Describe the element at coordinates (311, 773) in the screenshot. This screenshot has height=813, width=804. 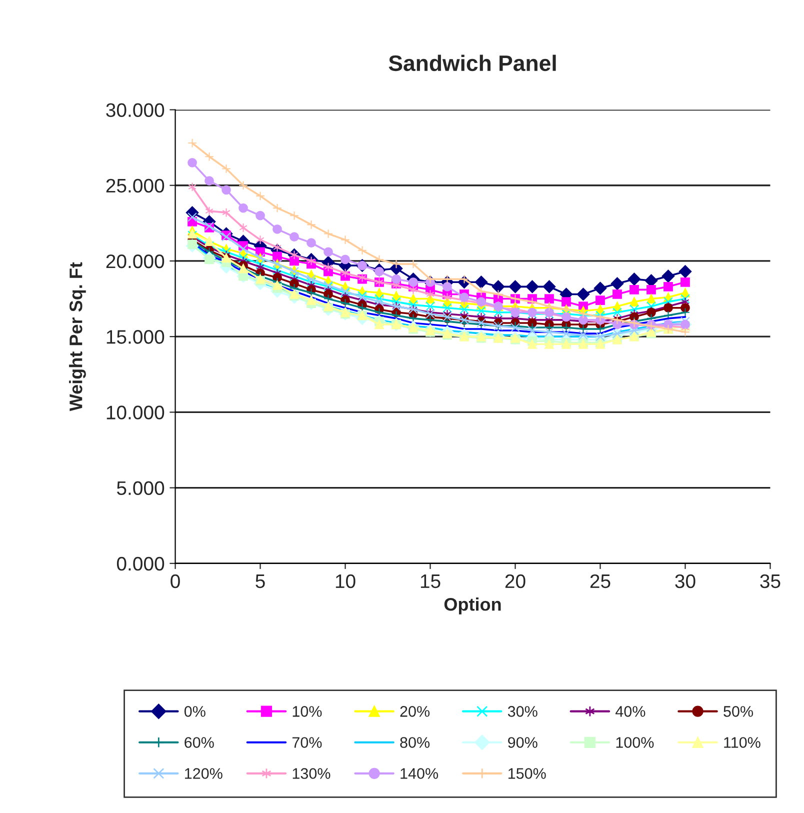
I see `legend-label: 130%` at that location.